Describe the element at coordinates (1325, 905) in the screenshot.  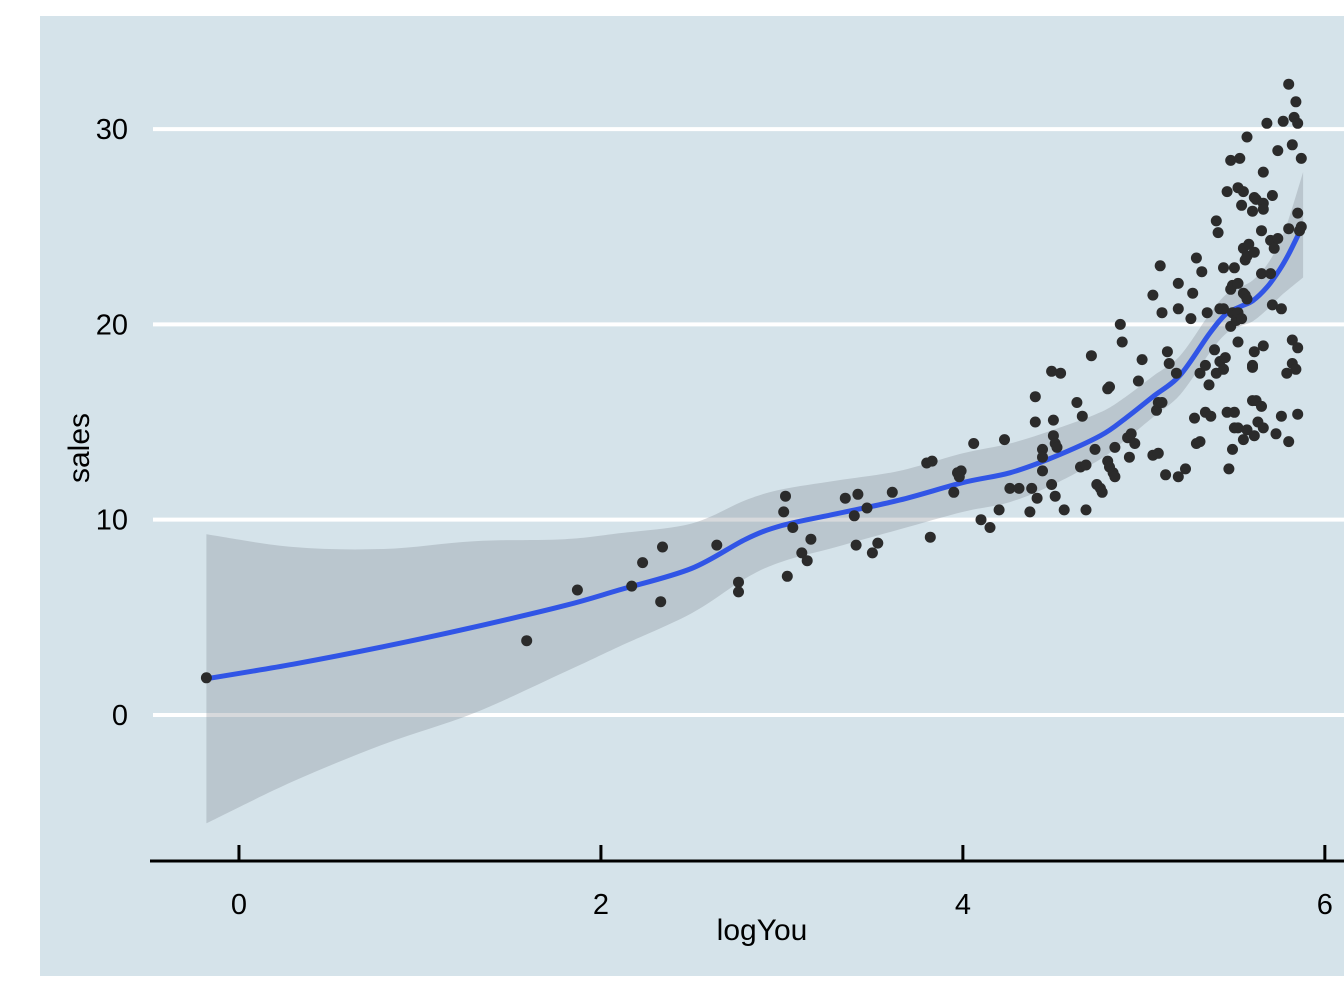
I see `x-tick-label: 6` at that location.